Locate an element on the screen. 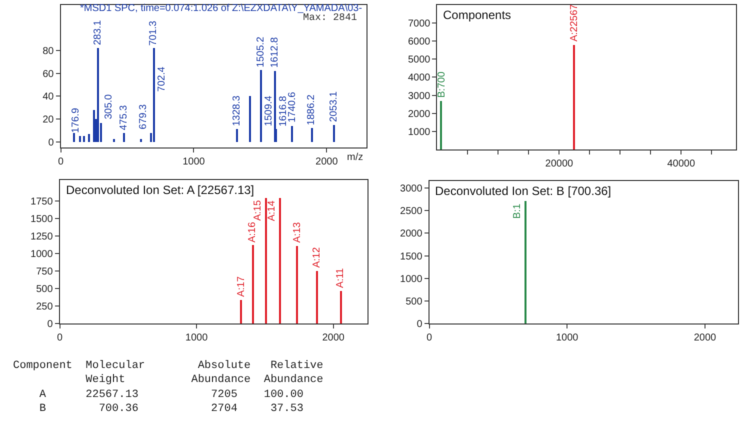 This screenshot has height=434, width=742. annotation: 1328.3 is located at coordinates (237, 110).